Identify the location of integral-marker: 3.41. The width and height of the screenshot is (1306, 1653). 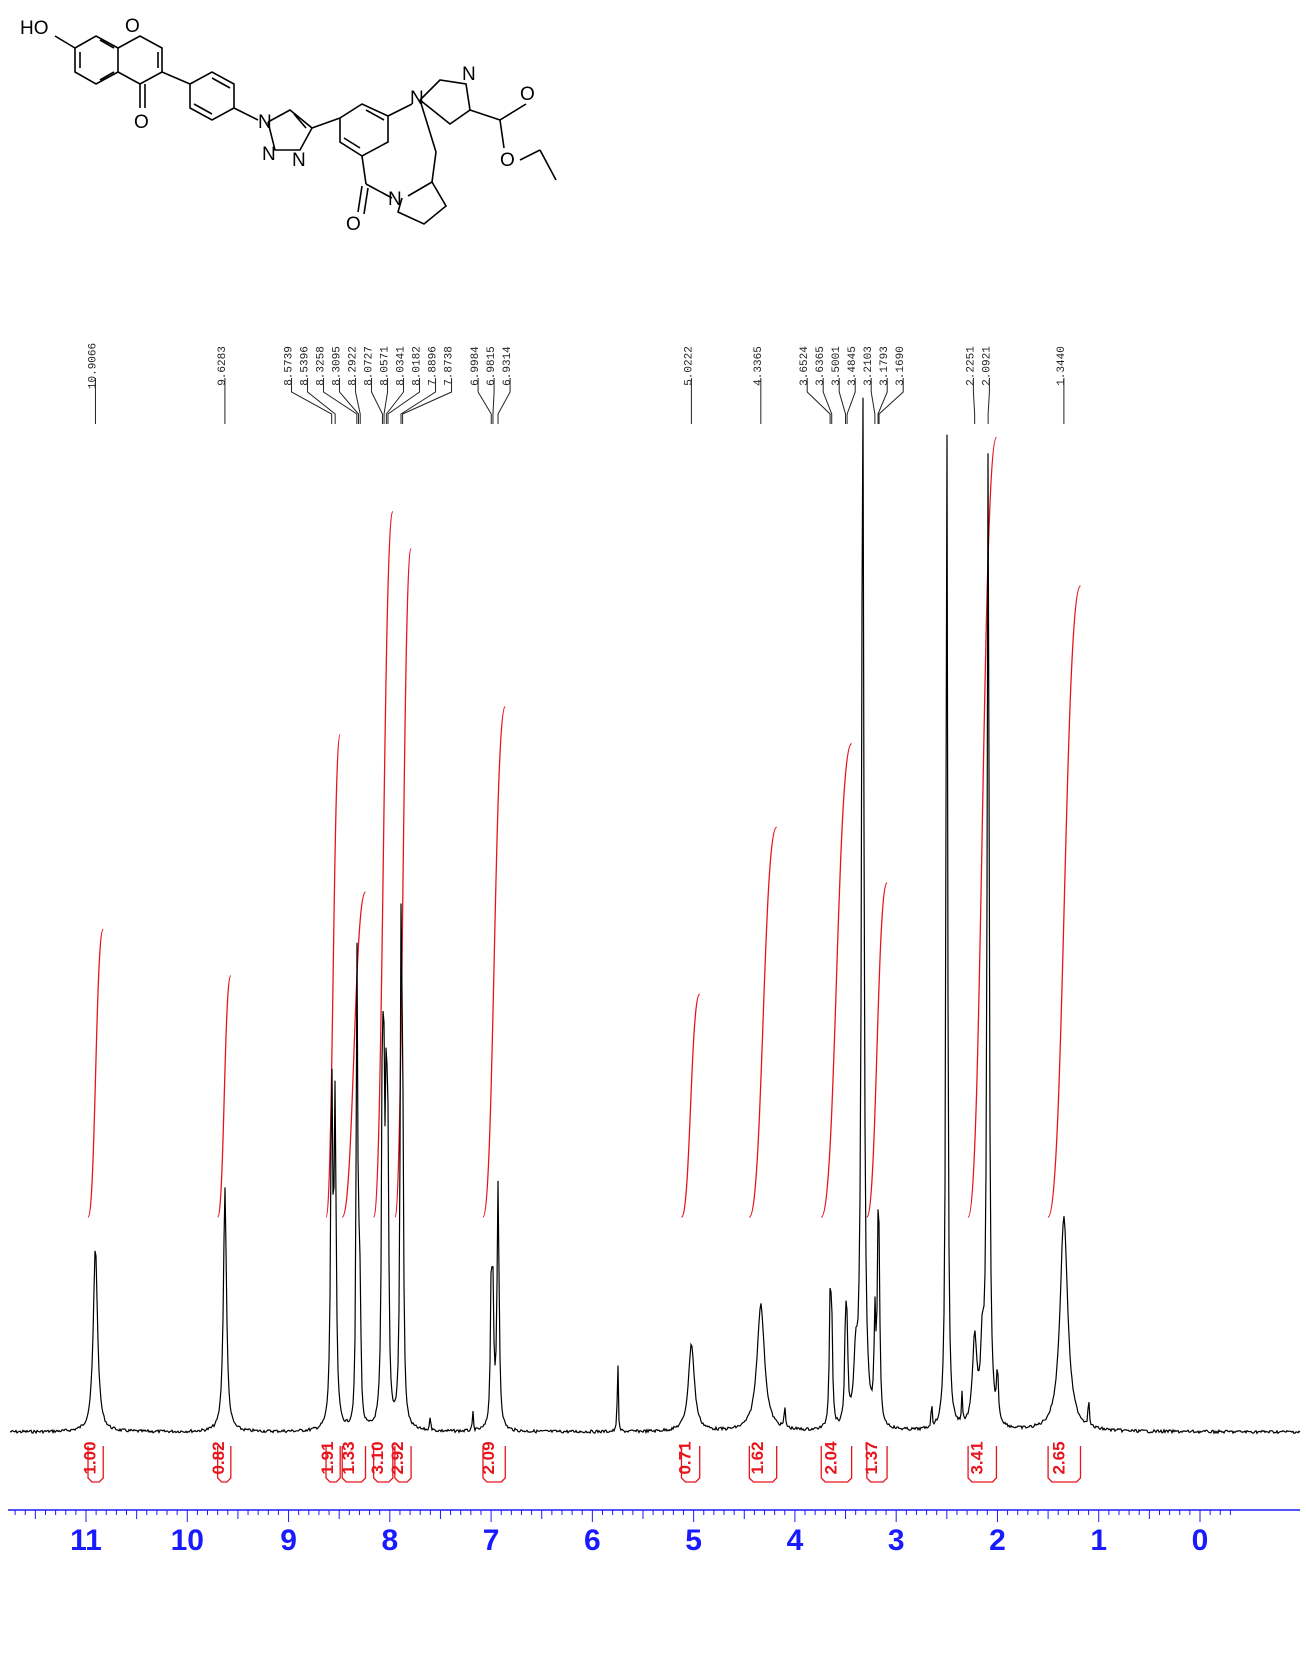
(982, 1462).